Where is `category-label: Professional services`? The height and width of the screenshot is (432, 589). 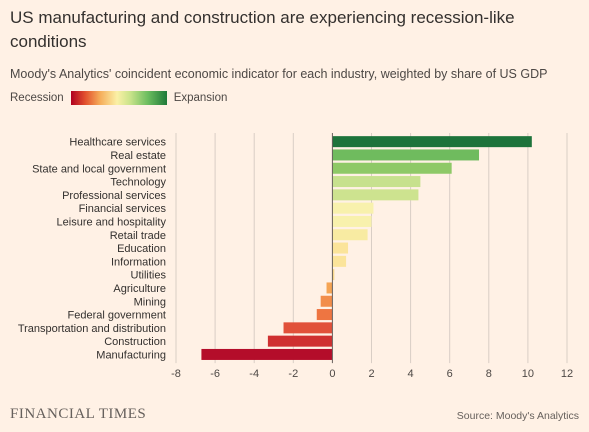
category-label: Professional services is located at coordinates (114, 196).